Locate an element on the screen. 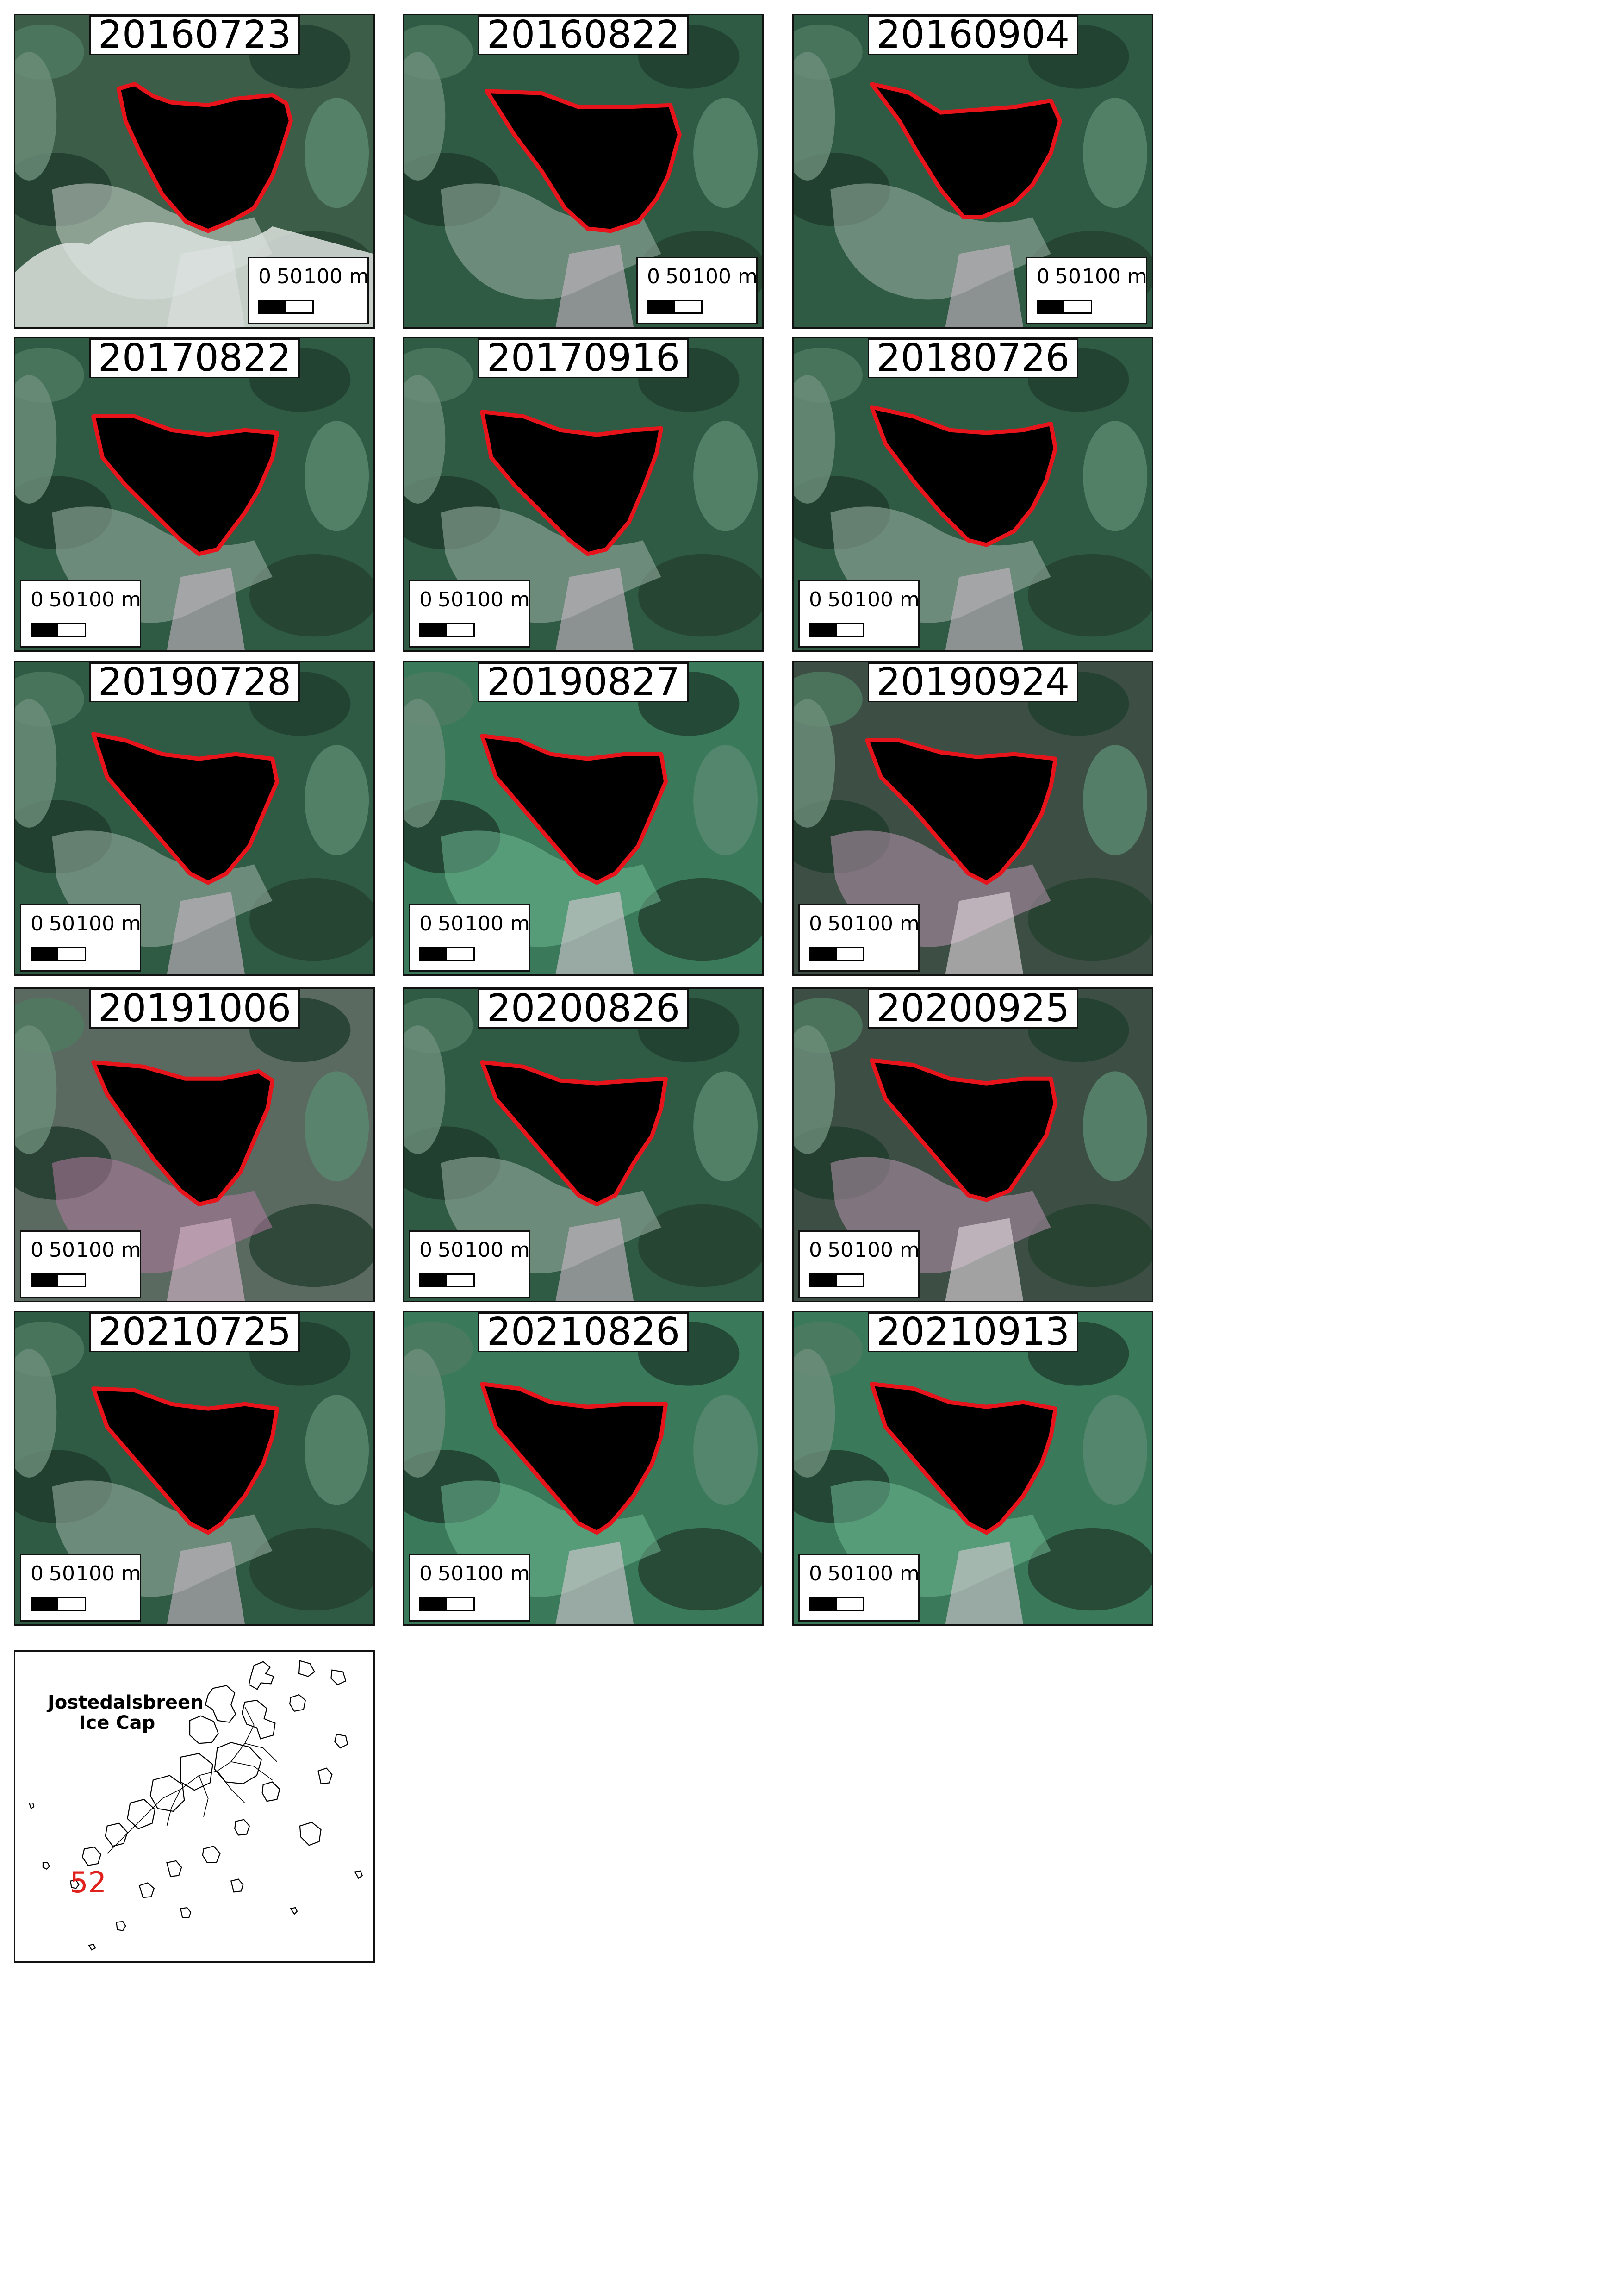  image-panel: 20160904 0 50 100 m is located at coordinates (972, 171).